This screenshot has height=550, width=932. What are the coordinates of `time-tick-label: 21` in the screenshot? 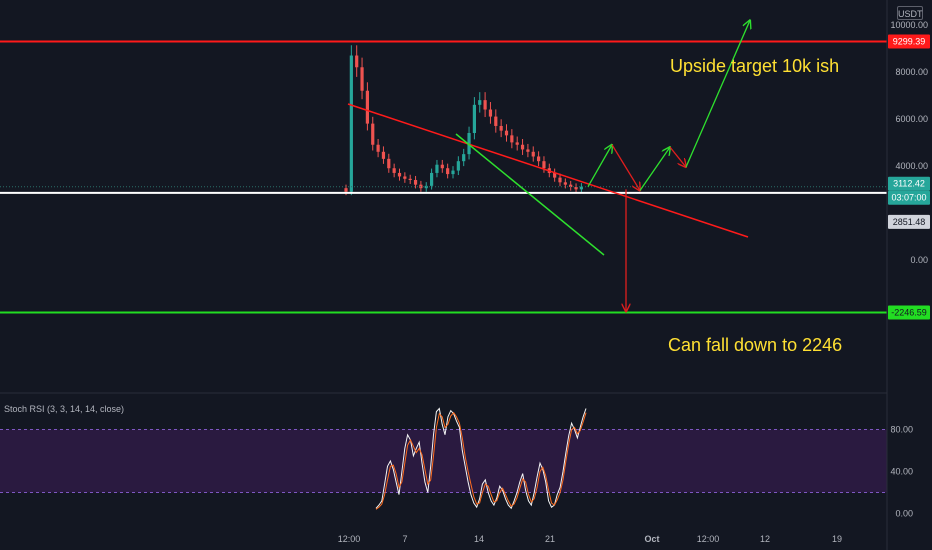 It's located at (550, 539).